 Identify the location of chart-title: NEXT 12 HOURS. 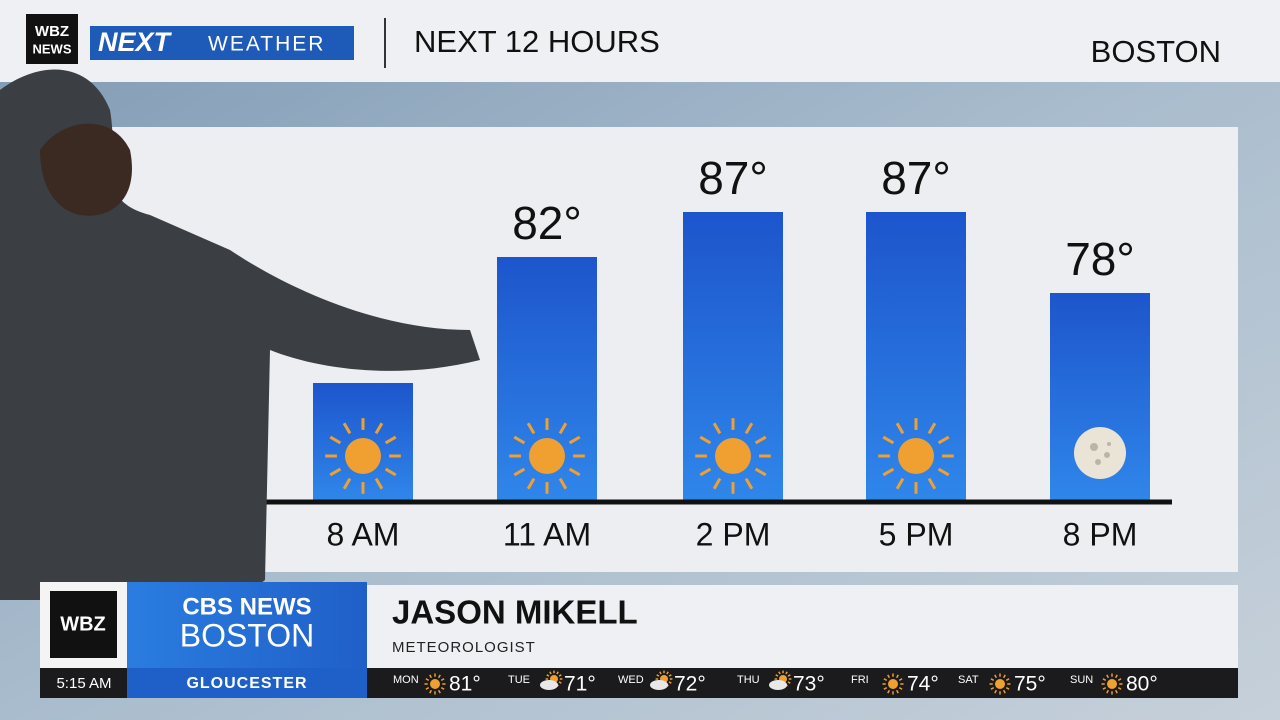
(537, 41).